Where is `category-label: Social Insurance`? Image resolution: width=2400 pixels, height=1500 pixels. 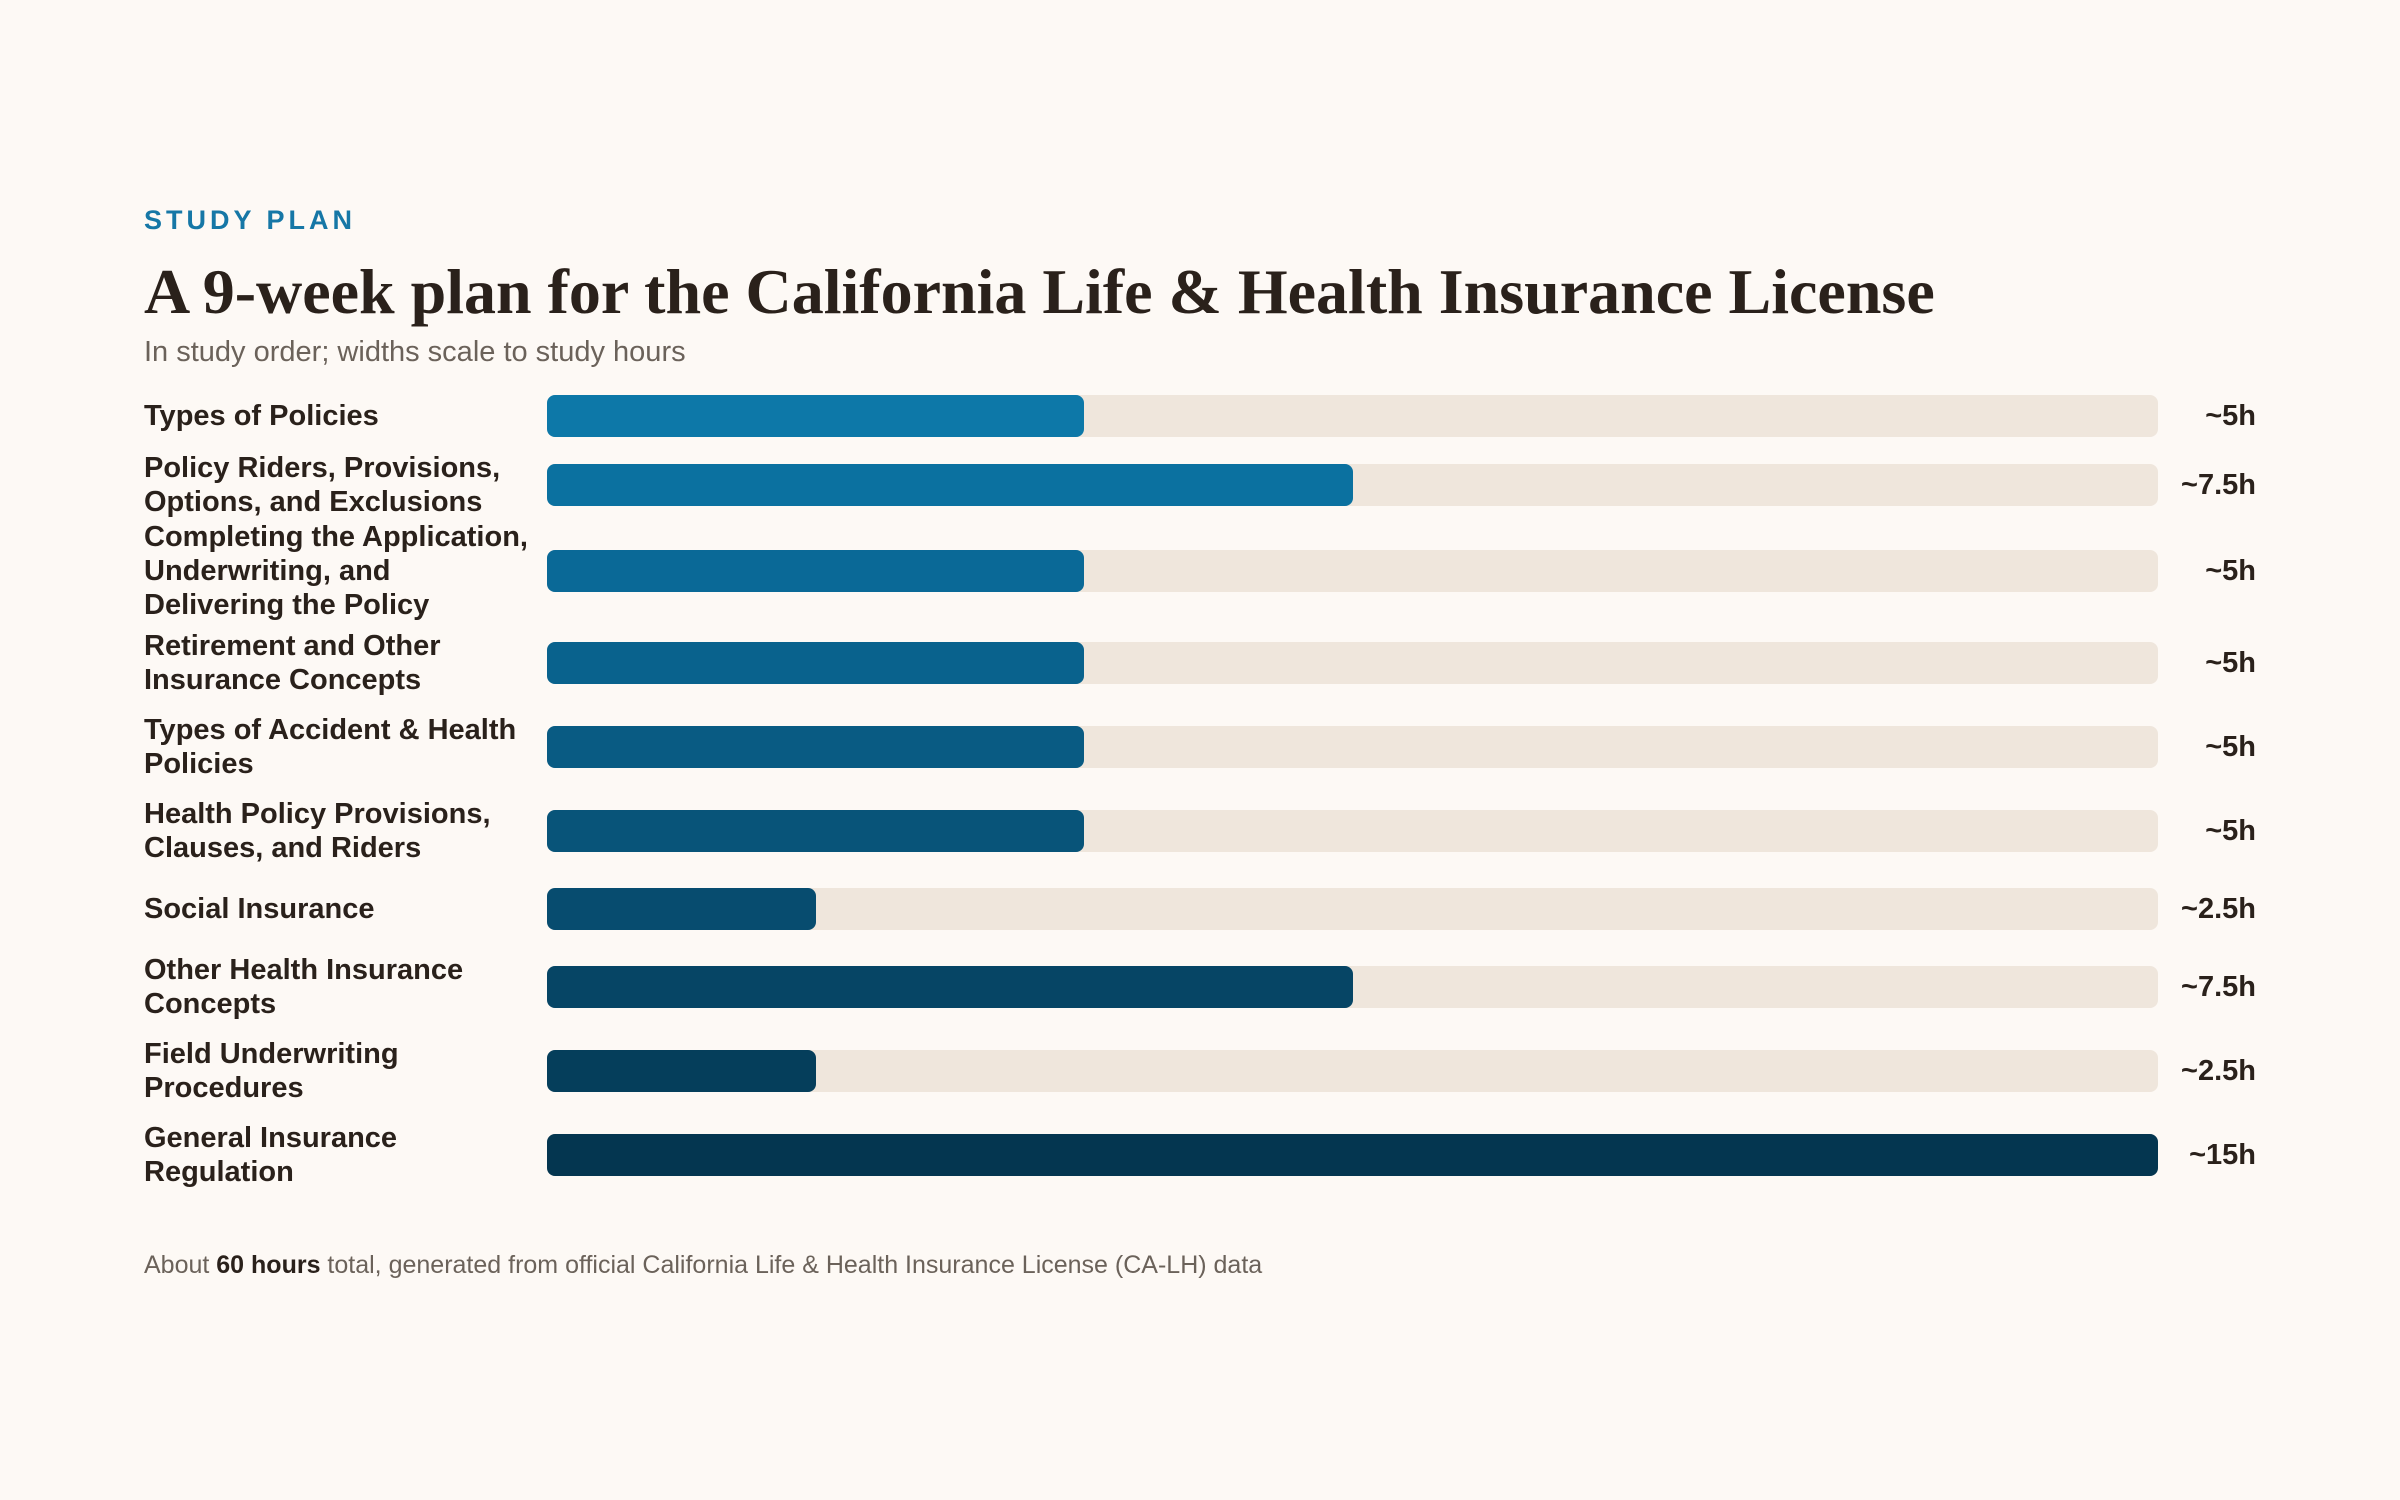 category-label: Social Insurance is located at coordinates (259, 909).